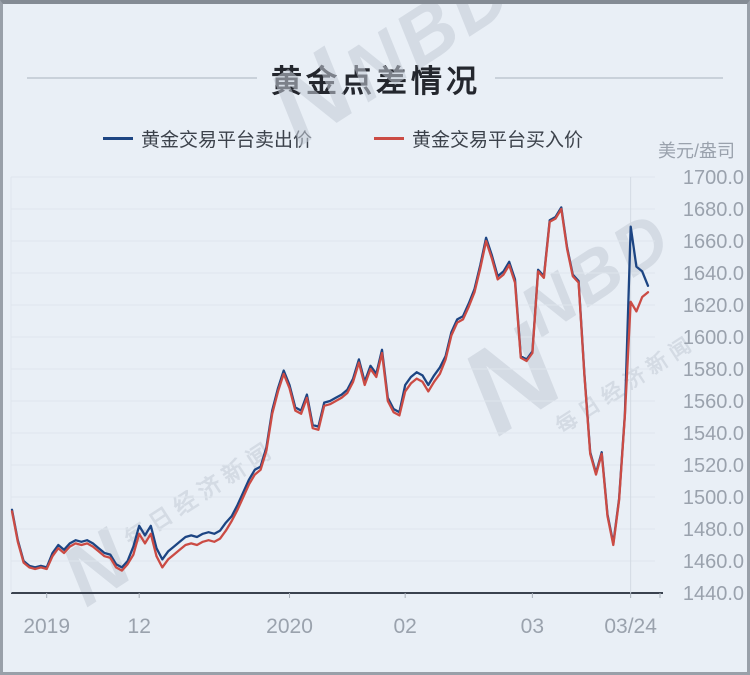 The width and height of the screenshot is (750, 675). What do you see at coordinates (609, 78) in the screenshot?
I see `title-divider-right` at bounding box center [609, 78].